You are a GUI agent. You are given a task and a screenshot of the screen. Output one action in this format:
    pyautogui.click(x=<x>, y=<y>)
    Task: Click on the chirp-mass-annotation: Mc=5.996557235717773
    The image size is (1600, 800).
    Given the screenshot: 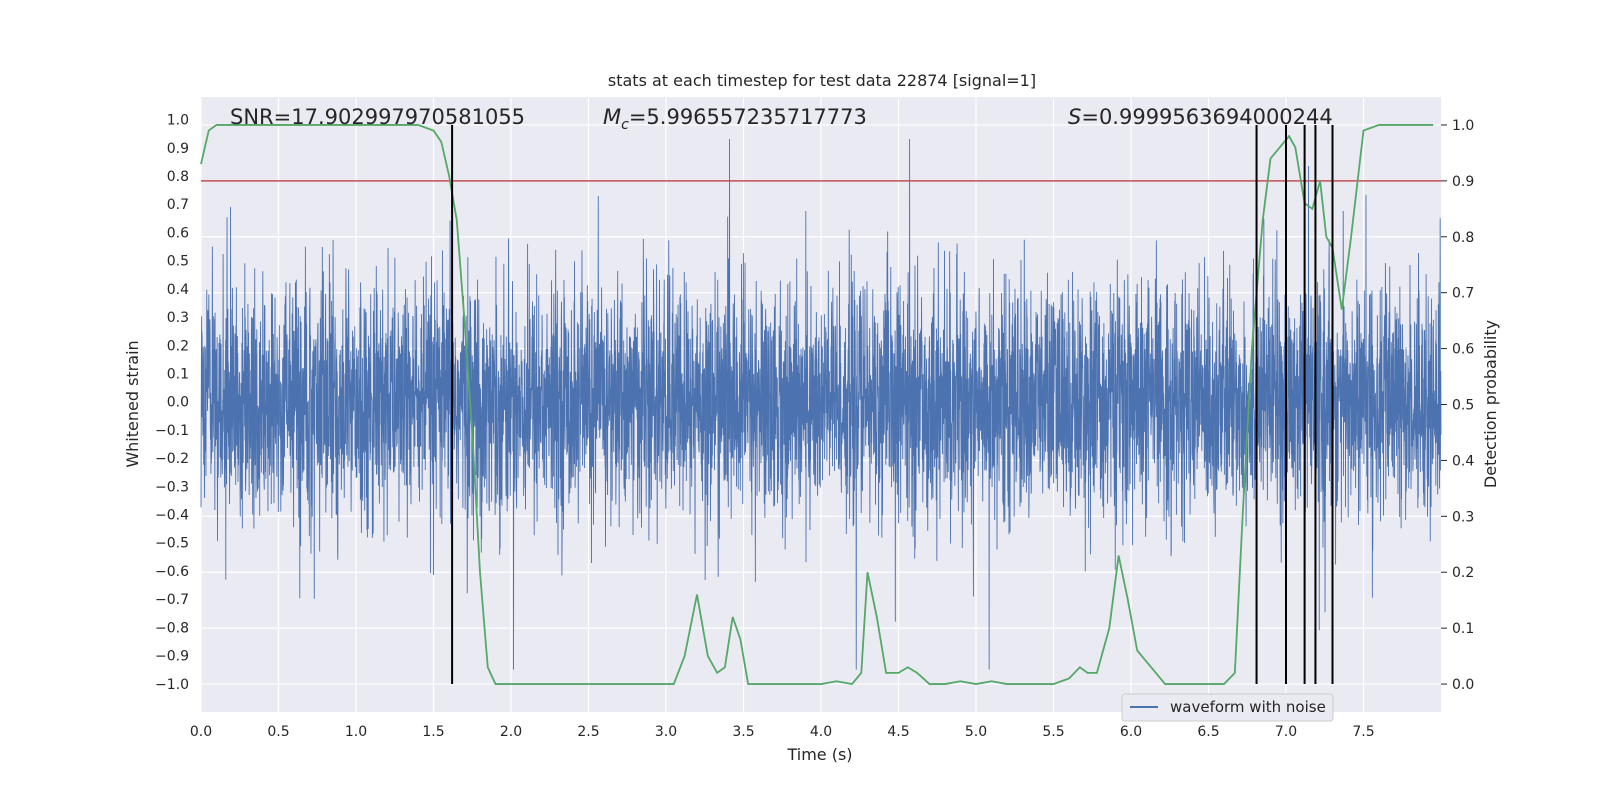 What is the action you would take?
    pyautogui.click(x=735, y=119)
    